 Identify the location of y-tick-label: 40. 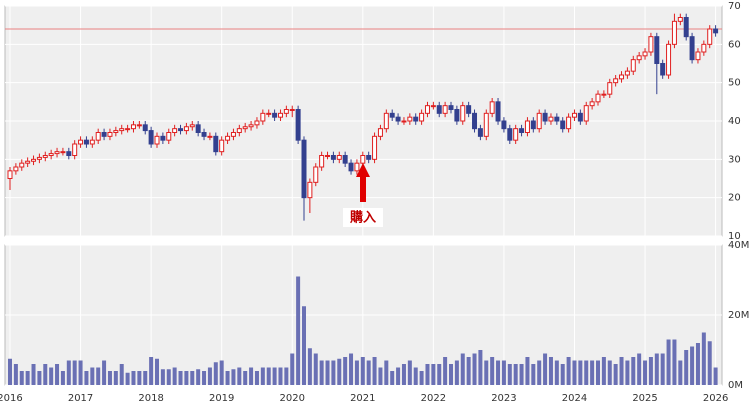
(734, 121).